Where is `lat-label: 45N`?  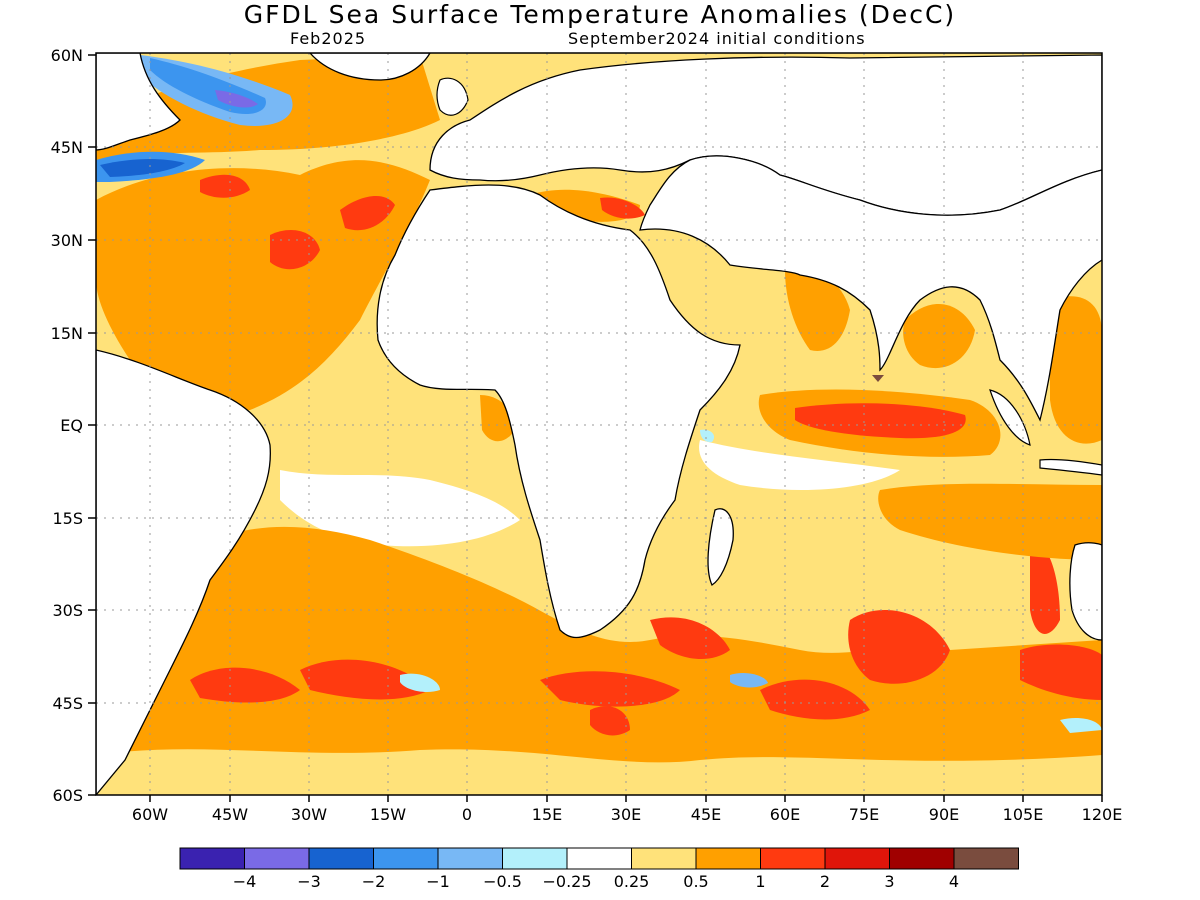
lat-label: 45N is located at coordinates (67, 147).